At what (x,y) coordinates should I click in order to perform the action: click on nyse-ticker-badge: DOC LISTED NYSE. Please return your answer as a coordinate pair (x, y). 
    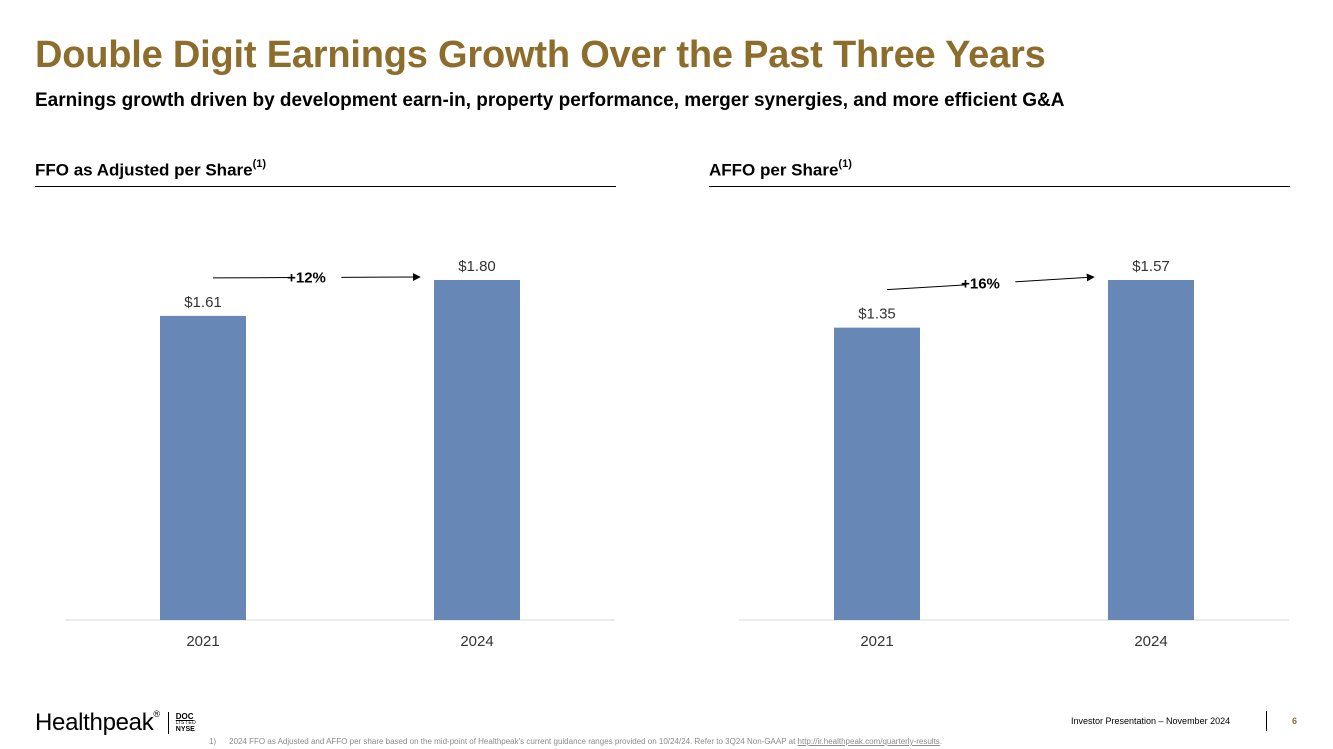
    Looking at the image, I should click on (186, 723).